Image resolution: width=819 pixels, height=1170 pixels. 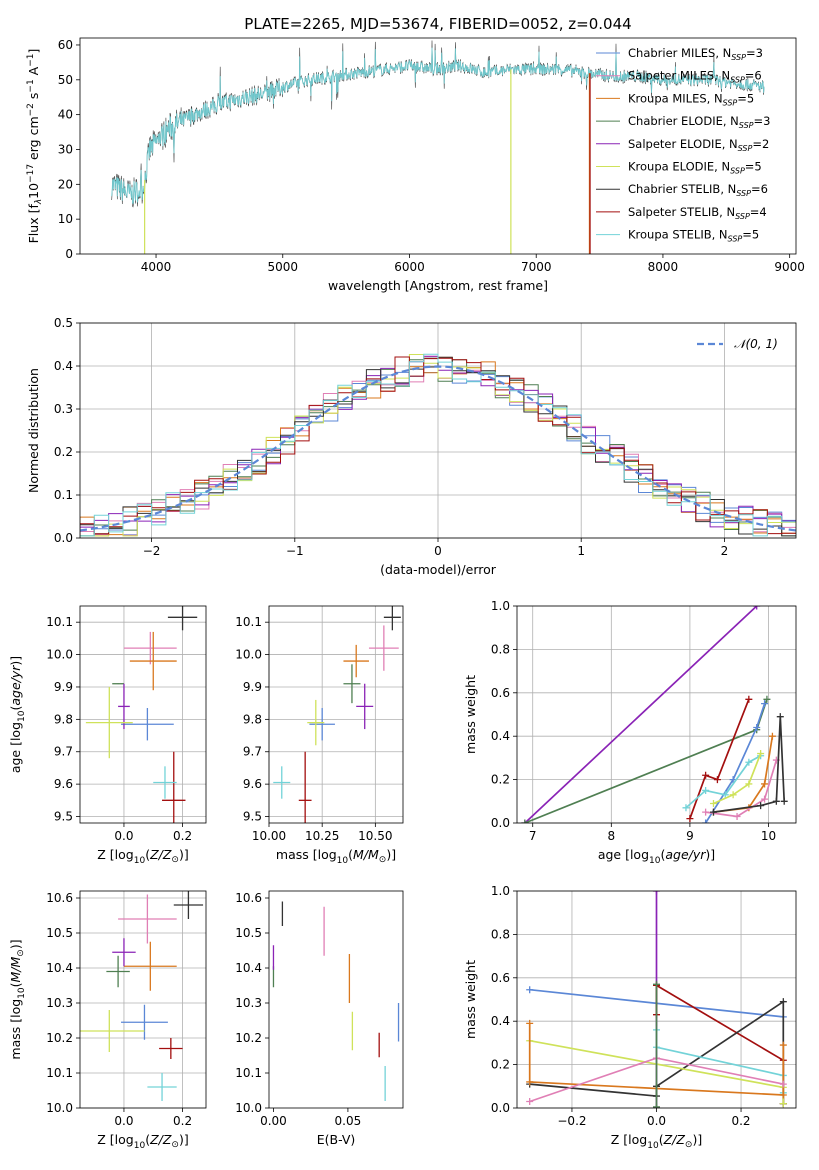 What do you see at coordinates (322, 836) in the screenshot?
I see `x-tick-label: 10.25` at bounding box center [322, 836].